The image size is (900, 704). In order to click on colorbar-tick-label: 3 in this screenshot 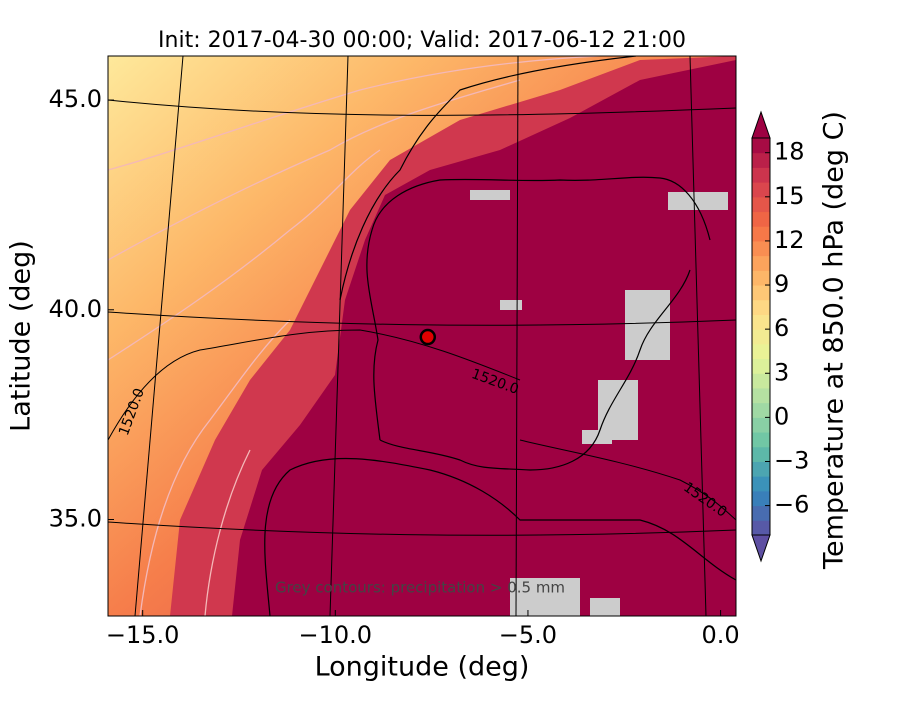, I will do `click(781, 372)`.